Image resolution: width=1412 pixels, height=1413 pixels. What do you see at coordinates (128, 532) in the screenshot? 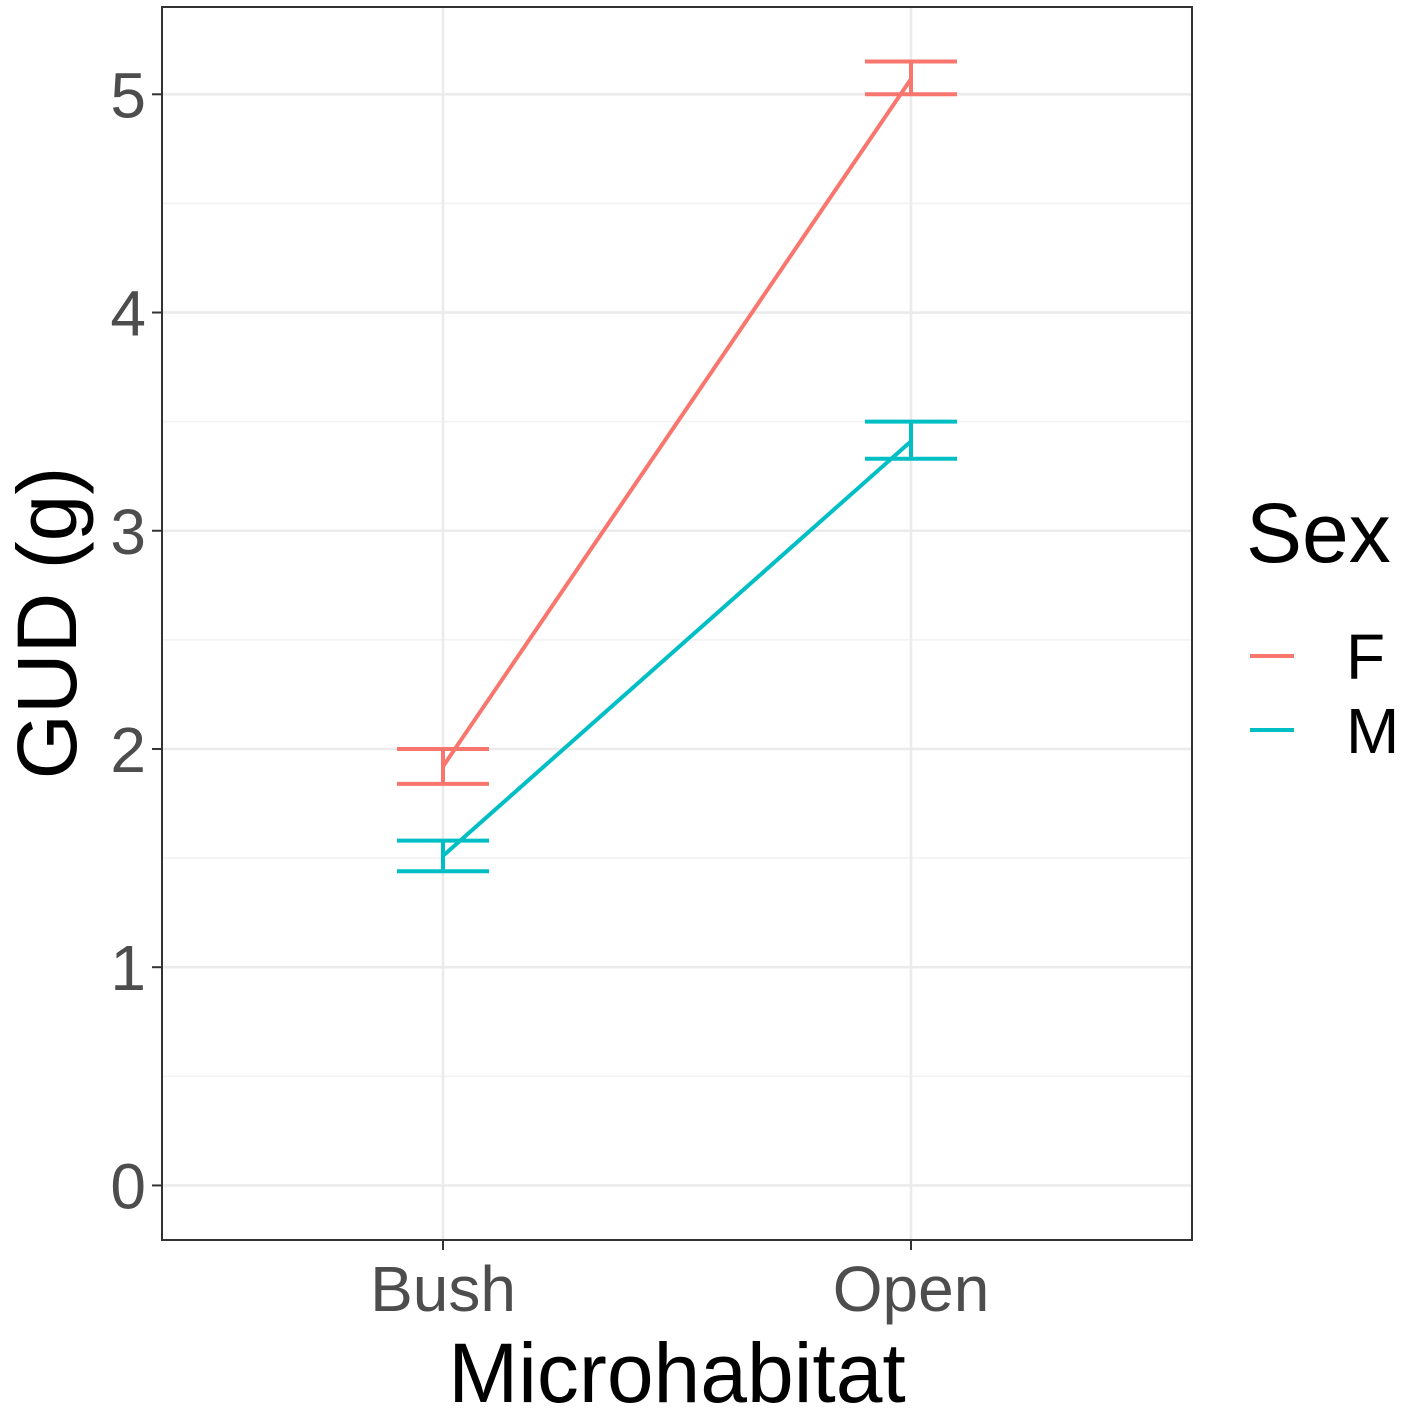
I see `y-tick-label: 3` at bounding box center [128, 532].